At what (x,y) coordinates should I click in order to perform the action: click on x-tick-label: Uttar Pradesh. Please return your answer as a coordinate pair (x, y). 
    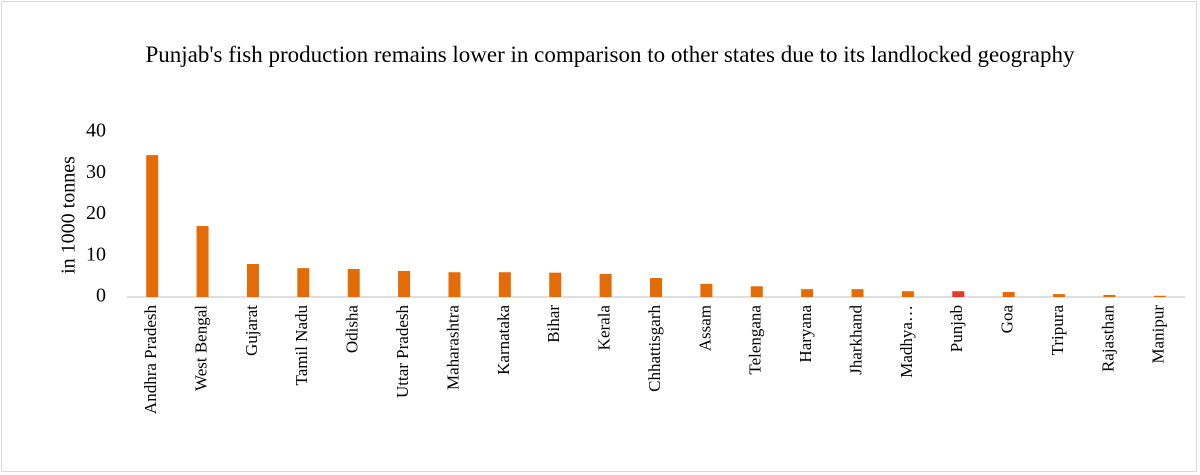
    Looking at the image, I should click on (402, 352).